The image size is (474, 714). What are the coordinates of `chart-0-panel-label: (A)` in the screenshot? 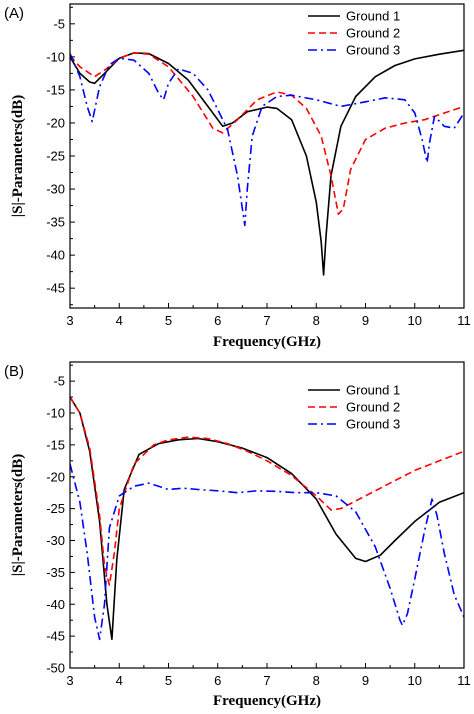 It's located at (14, 13).